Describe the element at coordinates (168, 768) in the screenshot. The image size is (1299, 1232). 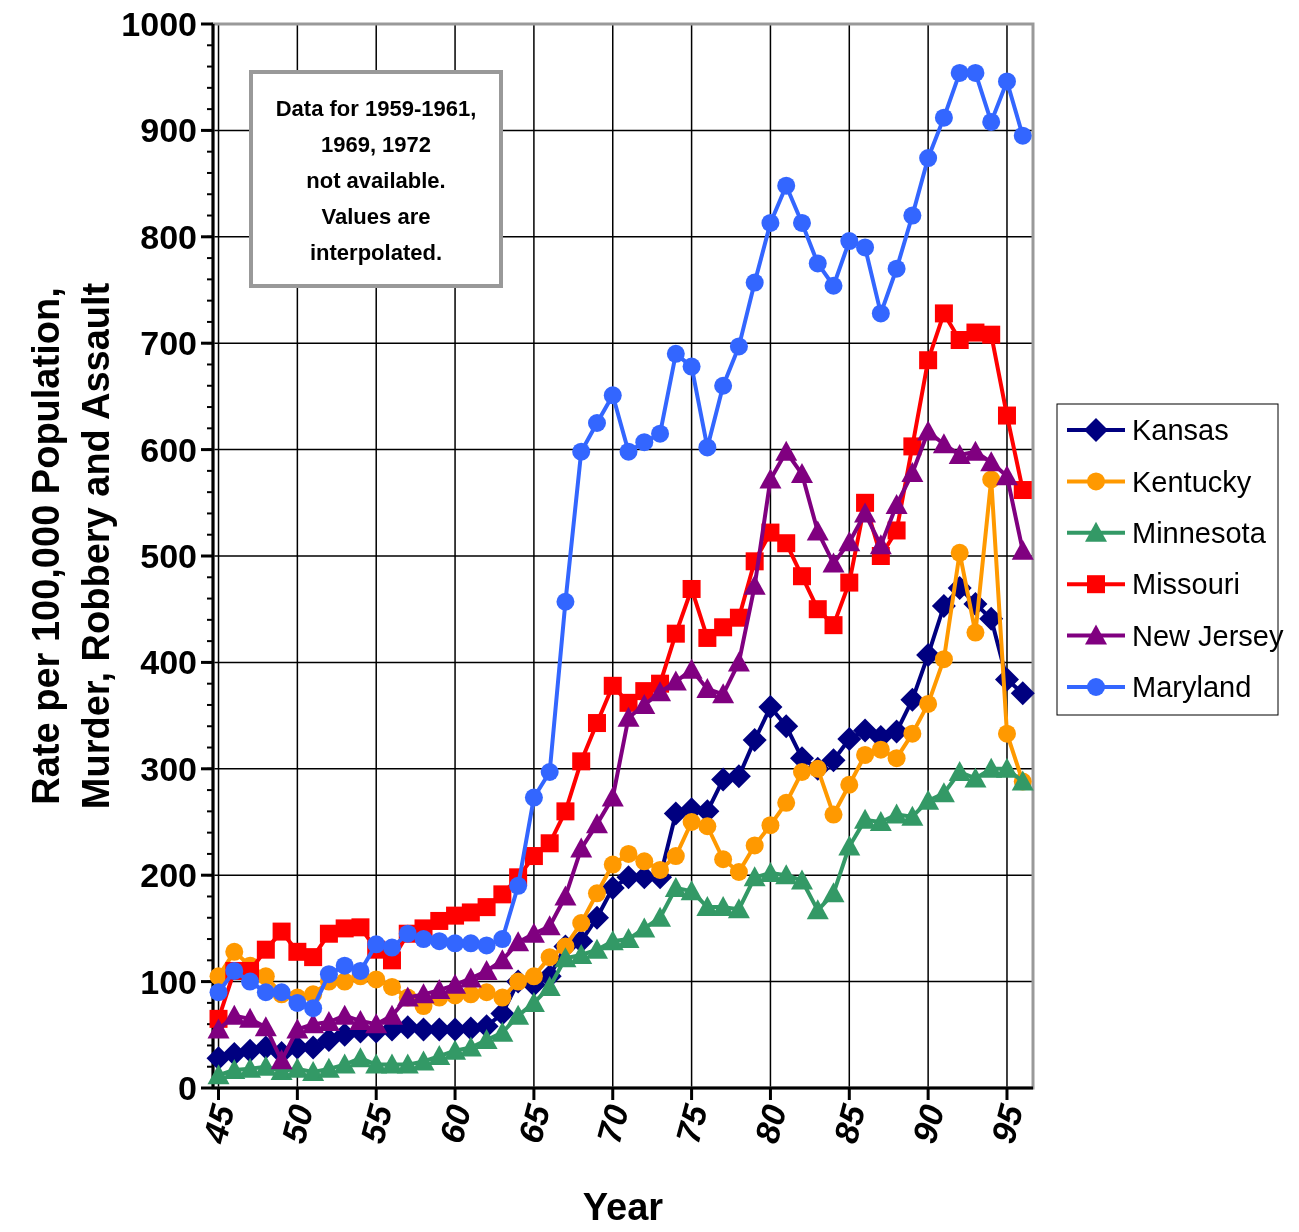
I see `y-tick-label: 300` at that location.